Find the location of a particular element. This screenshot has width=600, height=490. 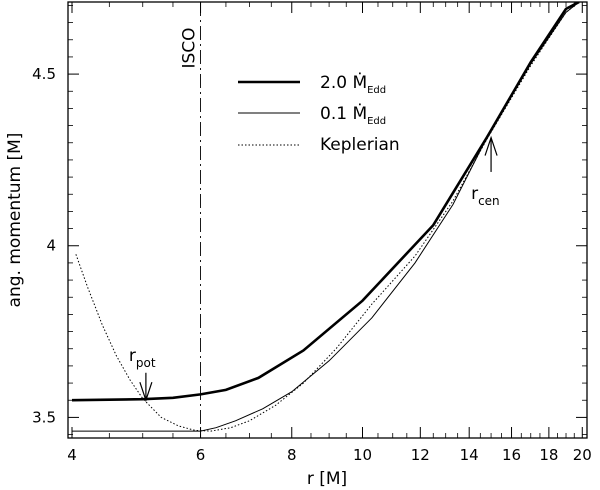

r-pot-label: rpot is located at coordinates (142, 358).